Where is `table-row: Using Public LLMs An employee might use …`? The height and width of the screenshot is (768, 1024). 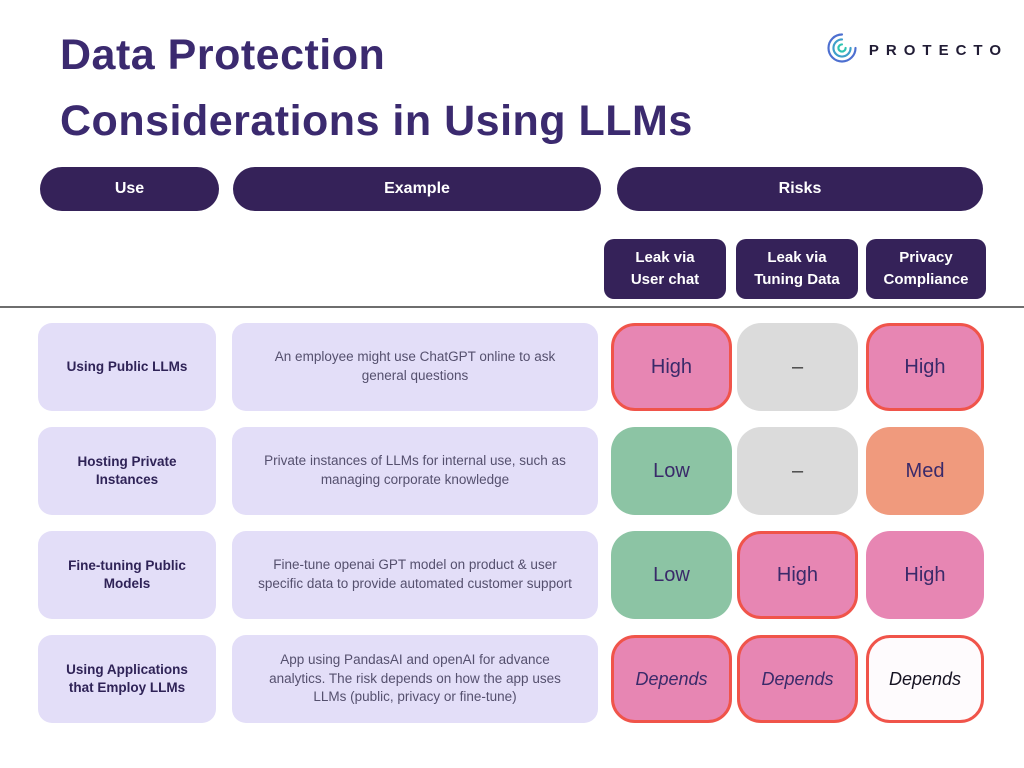
table-row: Using Public LLMs An employee might use … is located at coordinates (512, 367).